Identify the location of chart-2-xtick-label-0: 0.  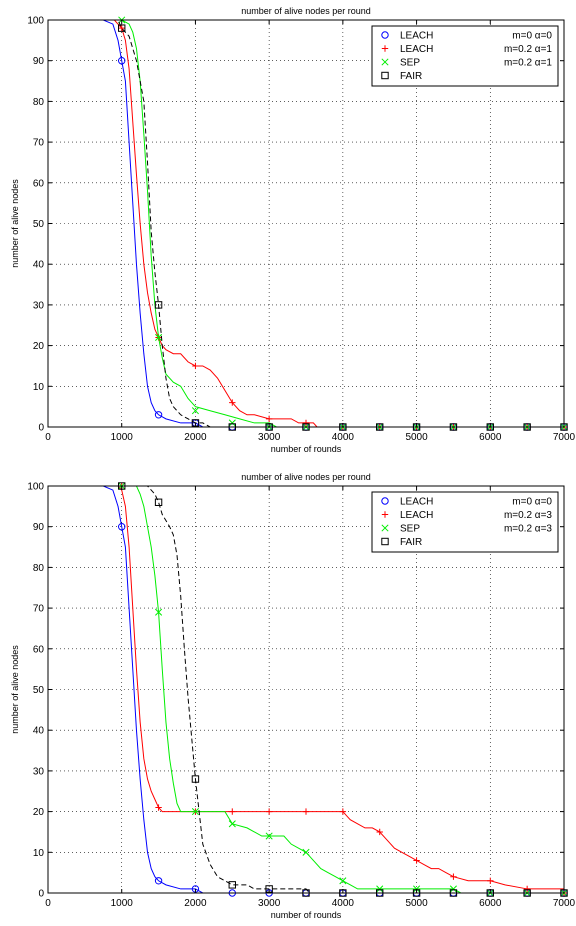
(48, 903).